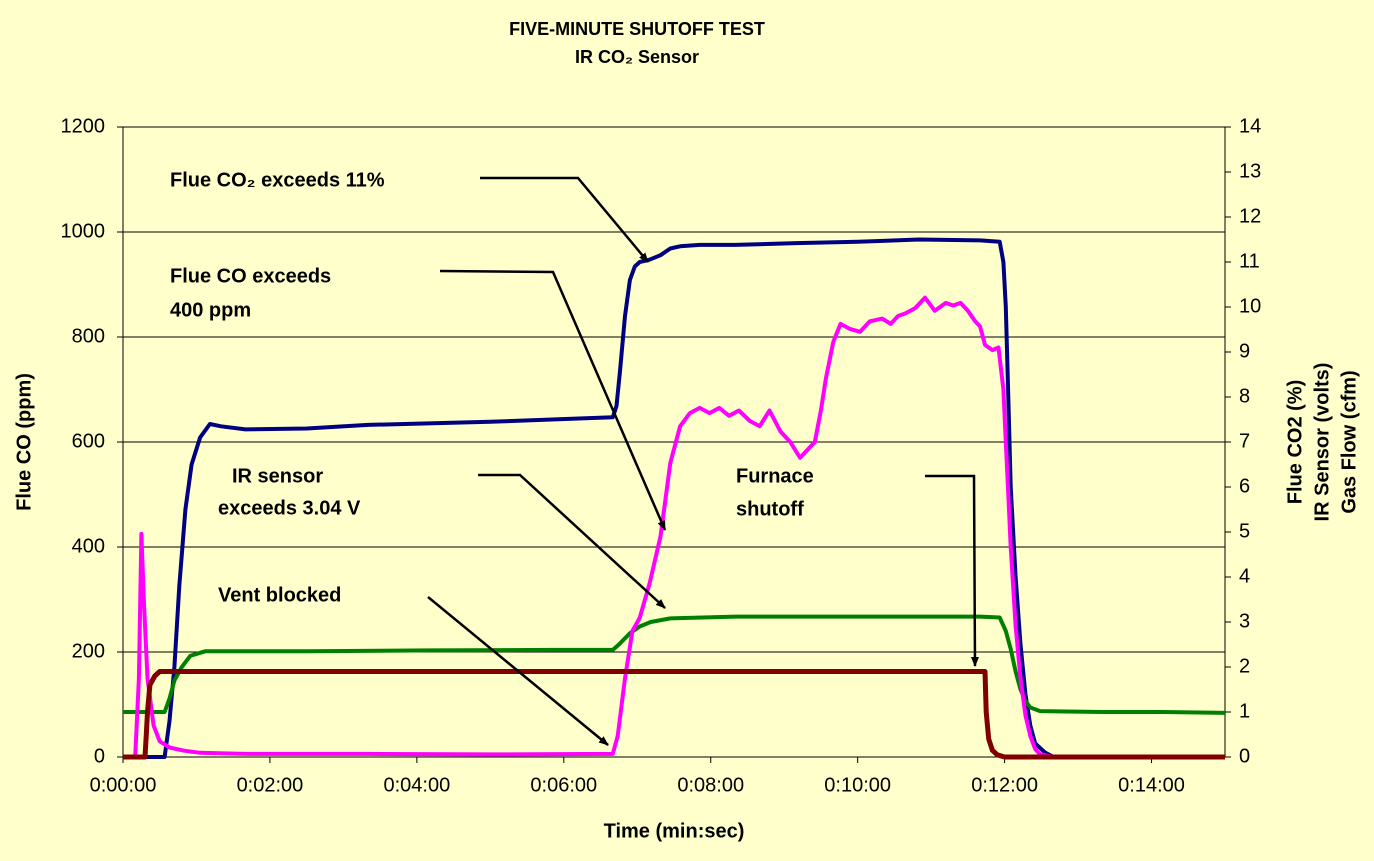  Describe the element at coordinates (637, 57) in the screenshot. I see `chart-subtitle: IR CO₂ Sensor` at that location.